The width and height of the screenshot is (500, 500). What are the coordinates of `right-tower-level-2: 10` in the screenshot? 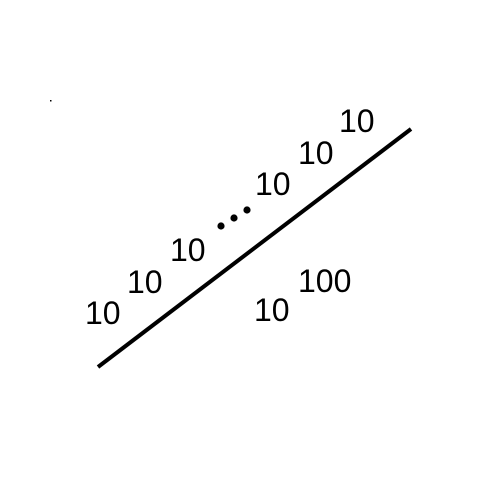 It's located at (316, 153).